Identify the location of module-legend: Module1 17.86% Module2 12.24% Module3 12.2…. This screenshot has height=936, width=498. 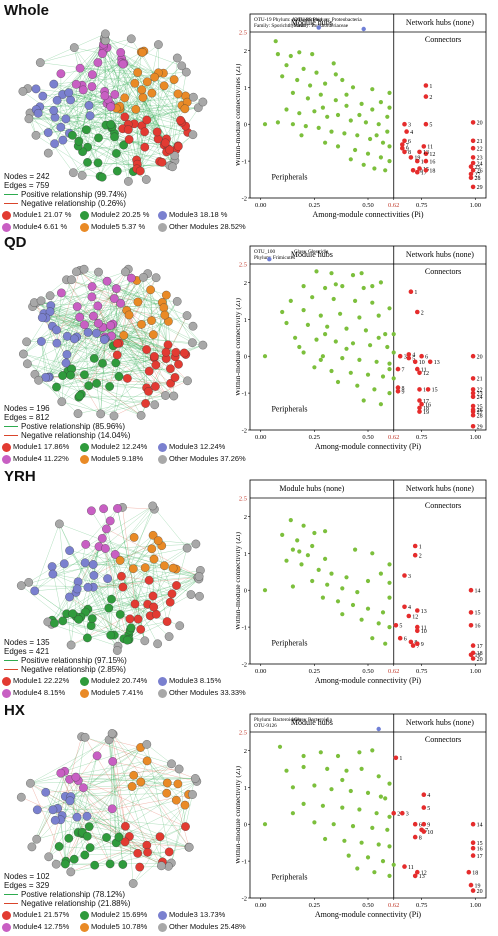
(124, 454).